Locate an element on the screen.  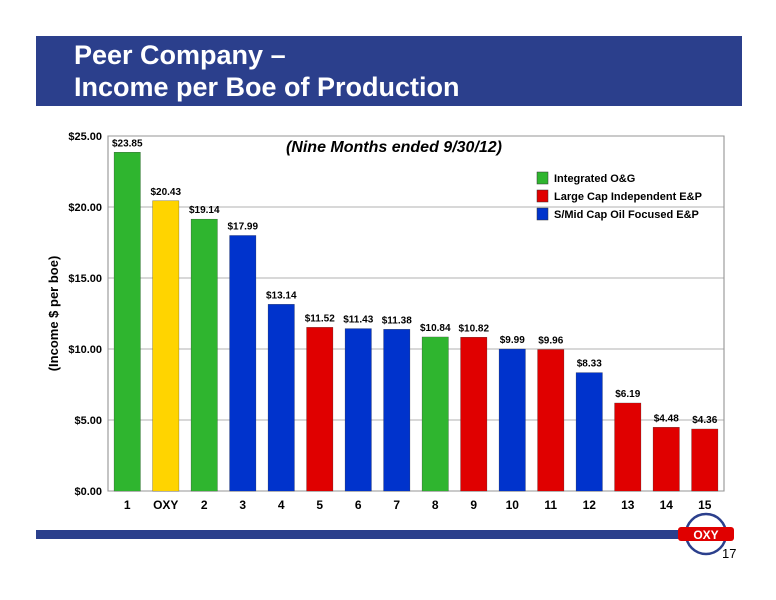
y-axis-label: (Income $ per boe) is located at coordinates (53, 314).